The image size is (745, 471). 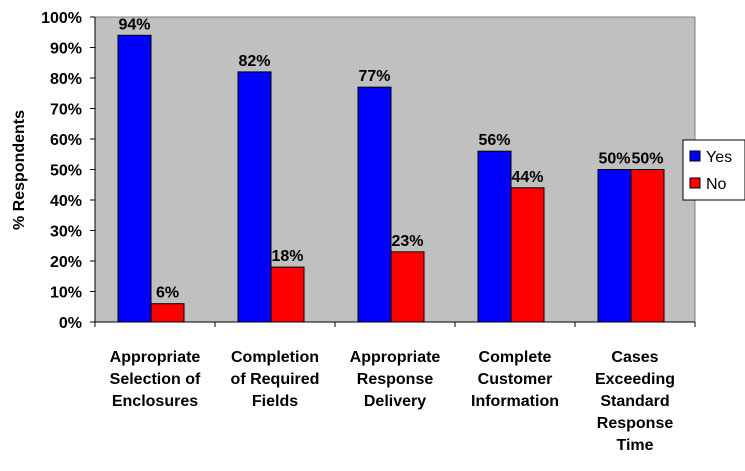 I want to click on y-tick-label: 0%, so click(x=70, y=323).